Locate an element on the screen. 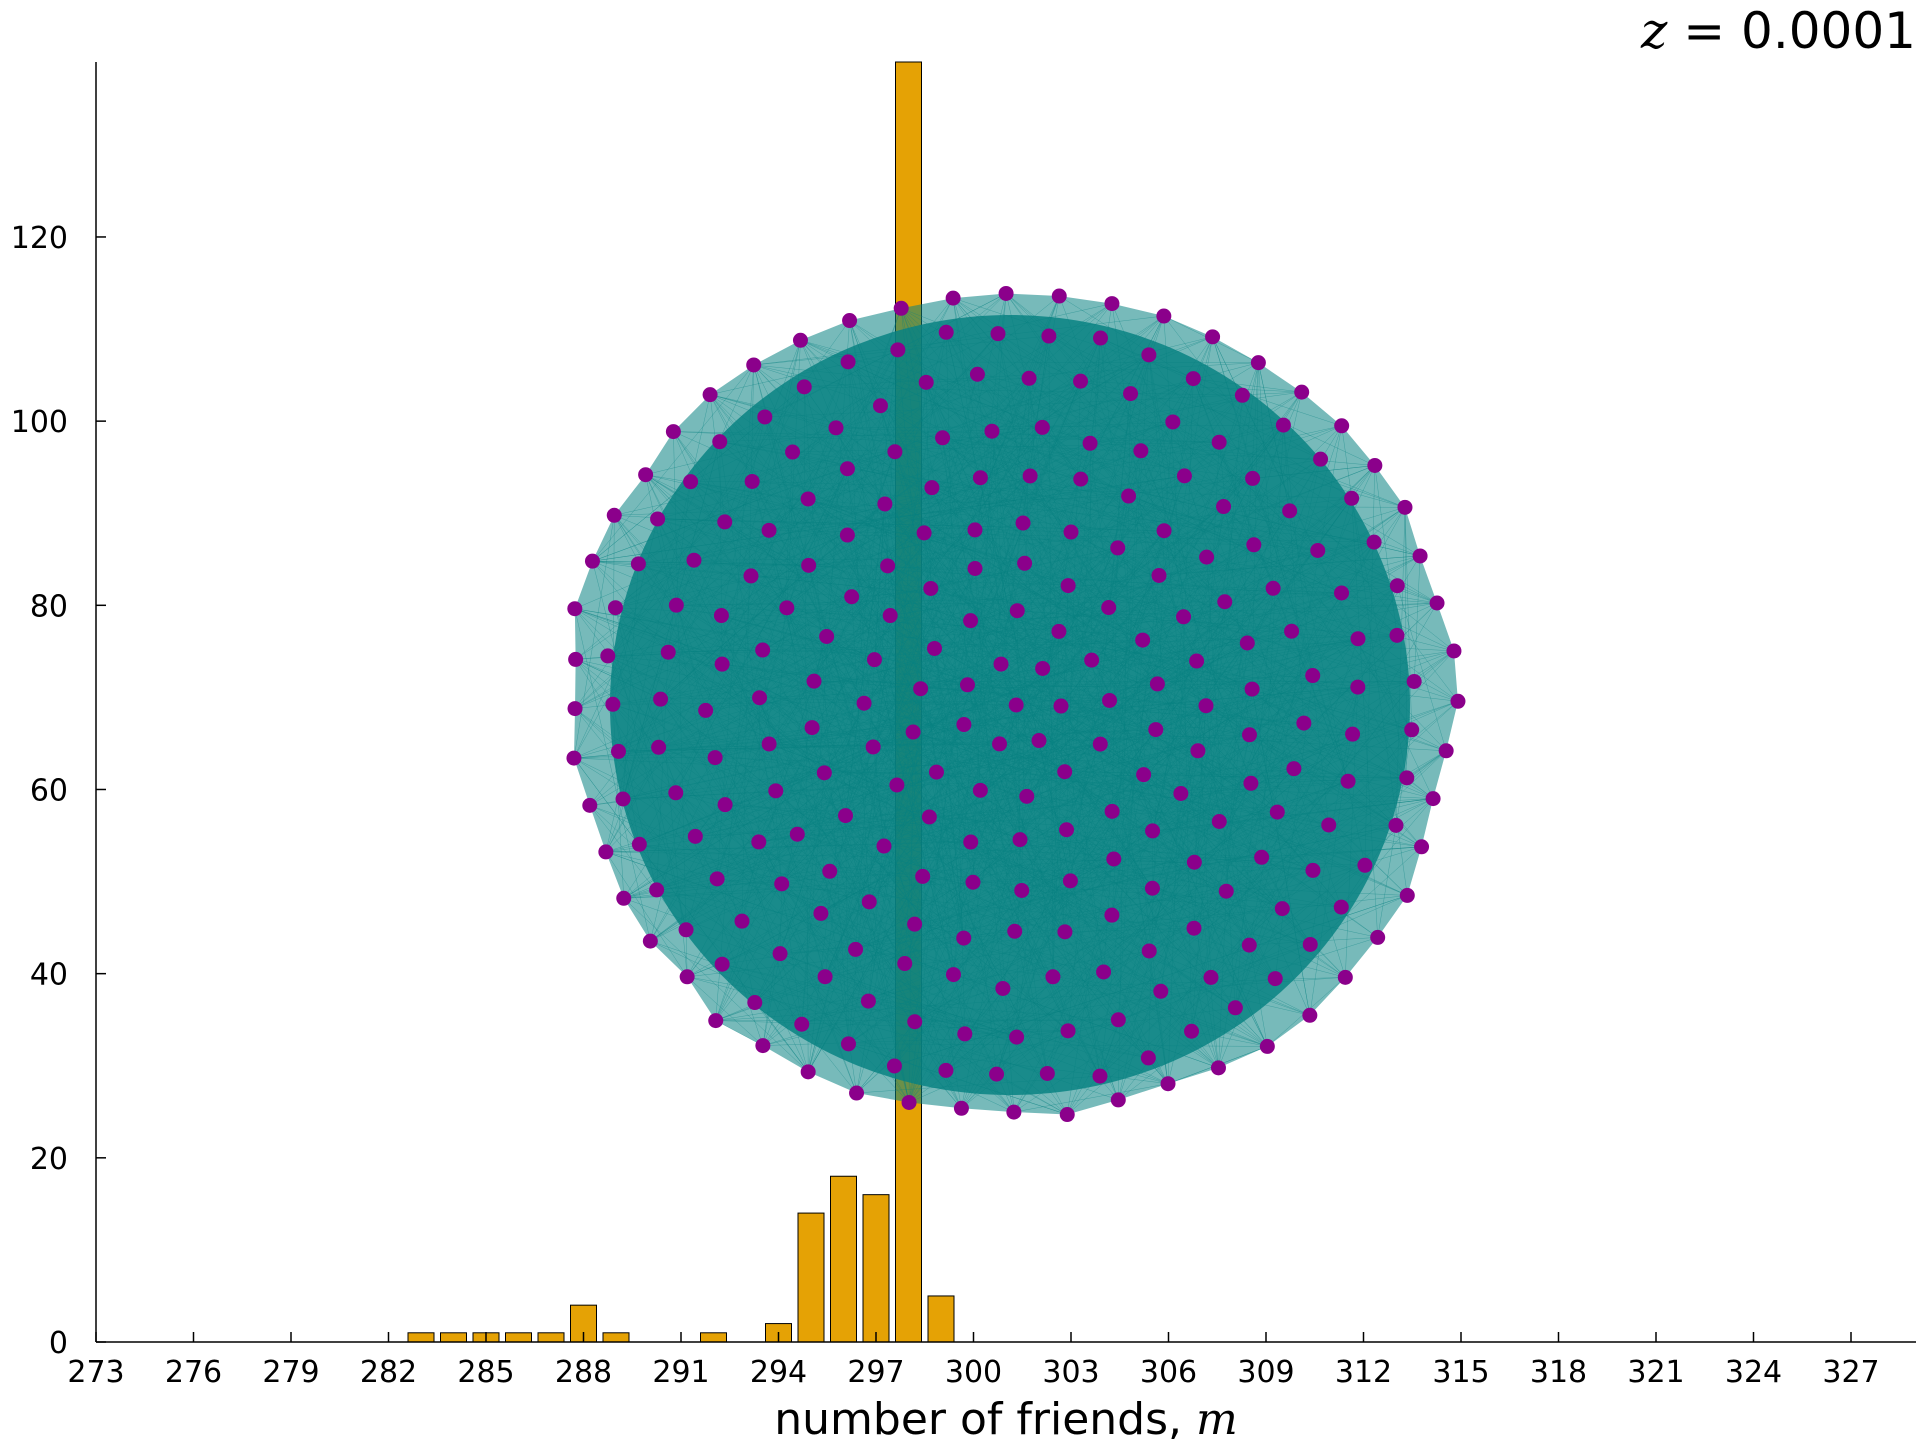 This screenshot has height=1440, width=1920. x-tick-label: 300 is located at coordinates (973, 1372).